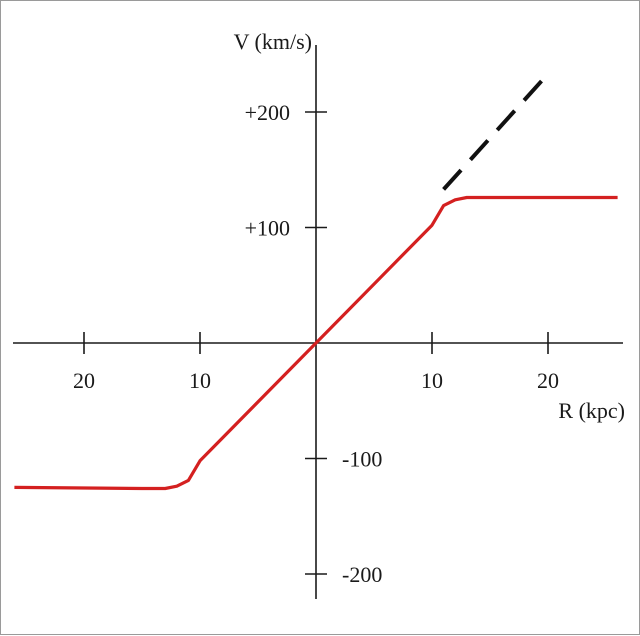  What do you see at coordinates (362, 574) in the screenshot?
I see `y-tick-label: -200` at bounding box center [362, 574].